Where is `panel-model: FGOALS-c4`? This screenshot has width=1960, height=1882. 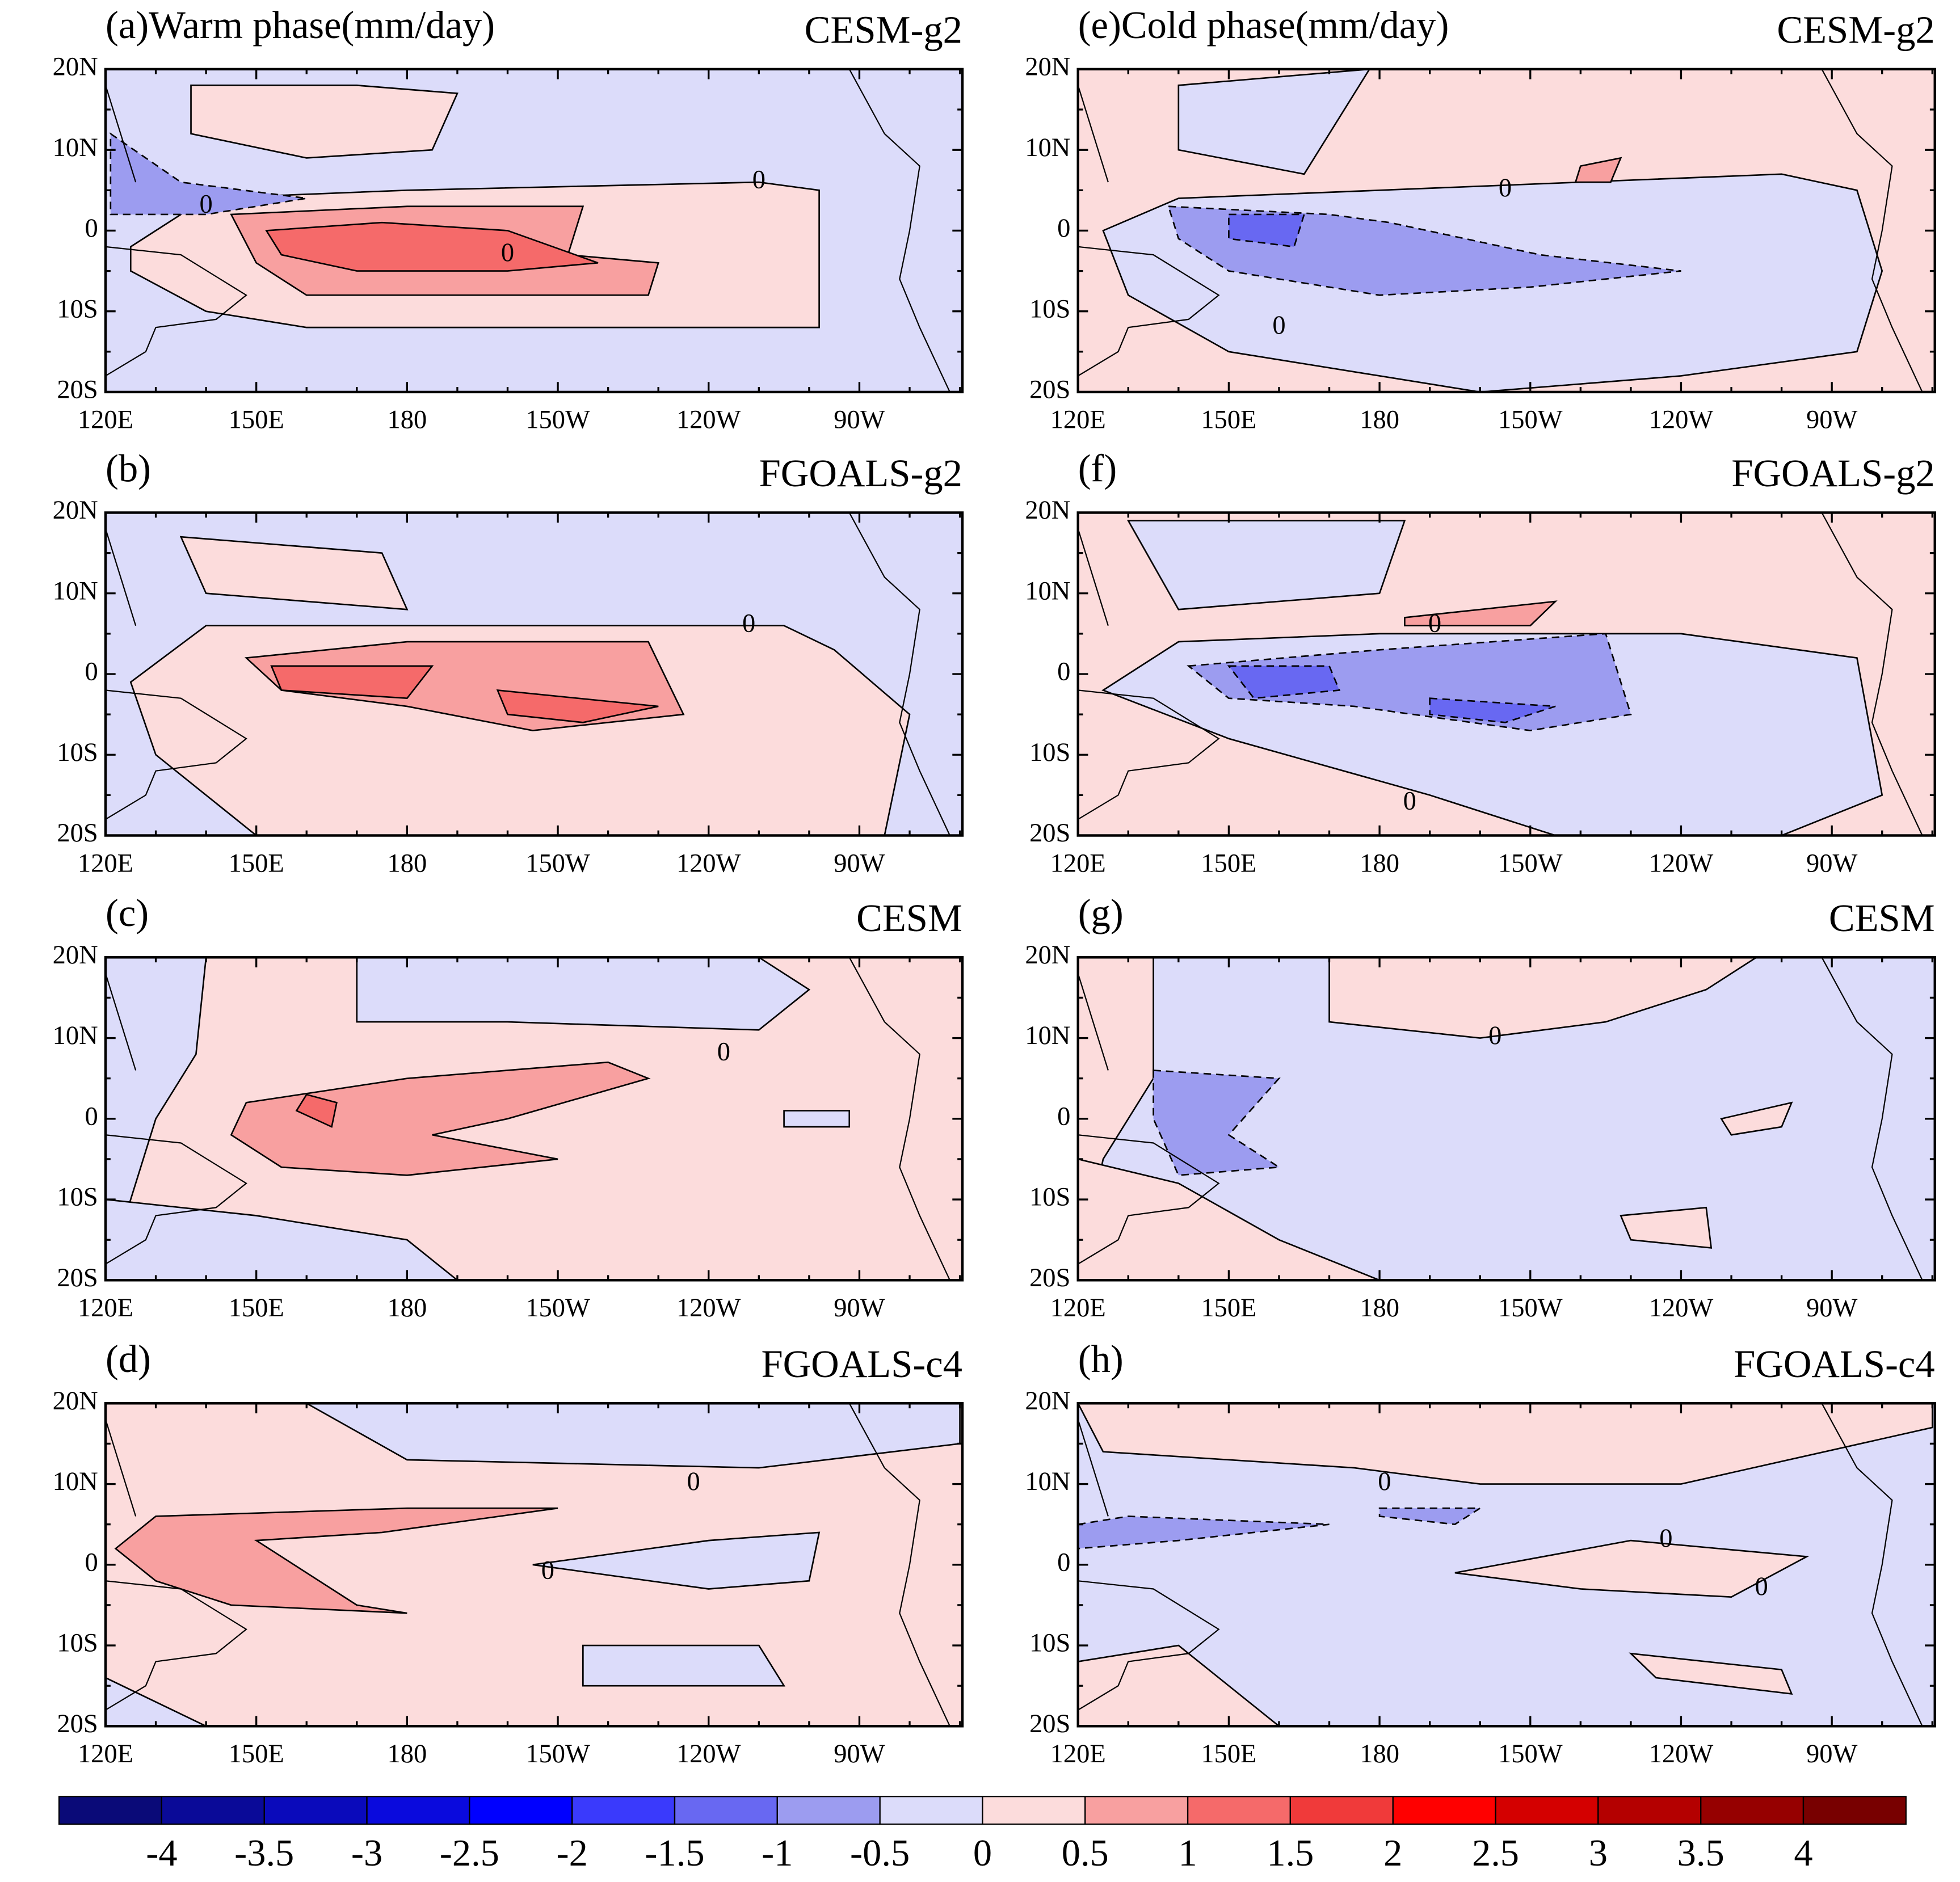 panel-model: FGOALS-c4 is located at coordinates (861, 1364).